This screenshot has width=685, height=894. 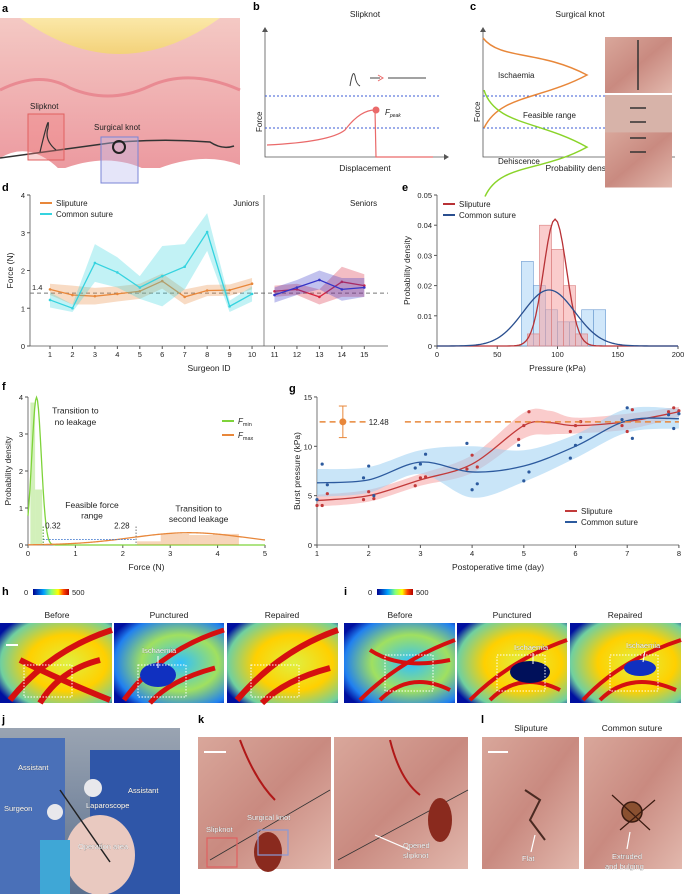 I want to click on legend-label: Fmax, so click(x=246, y=436).